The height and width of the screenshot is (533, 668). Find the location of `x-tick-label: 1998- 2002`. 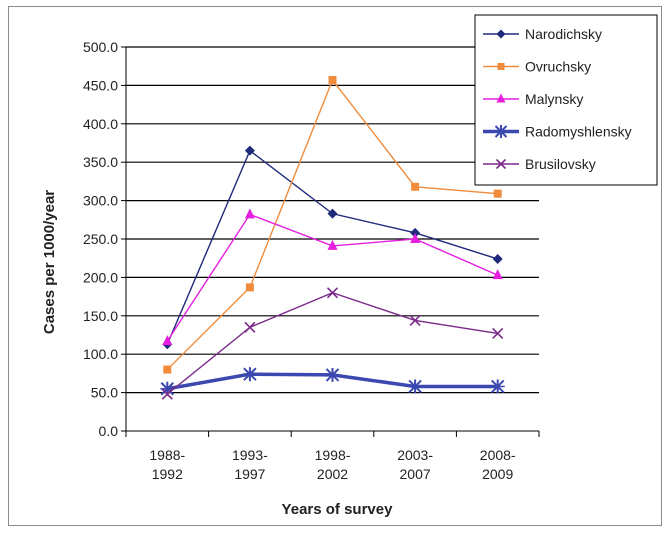

x-tick-label: 1998- 2002 is located at coordinates (333, 464).